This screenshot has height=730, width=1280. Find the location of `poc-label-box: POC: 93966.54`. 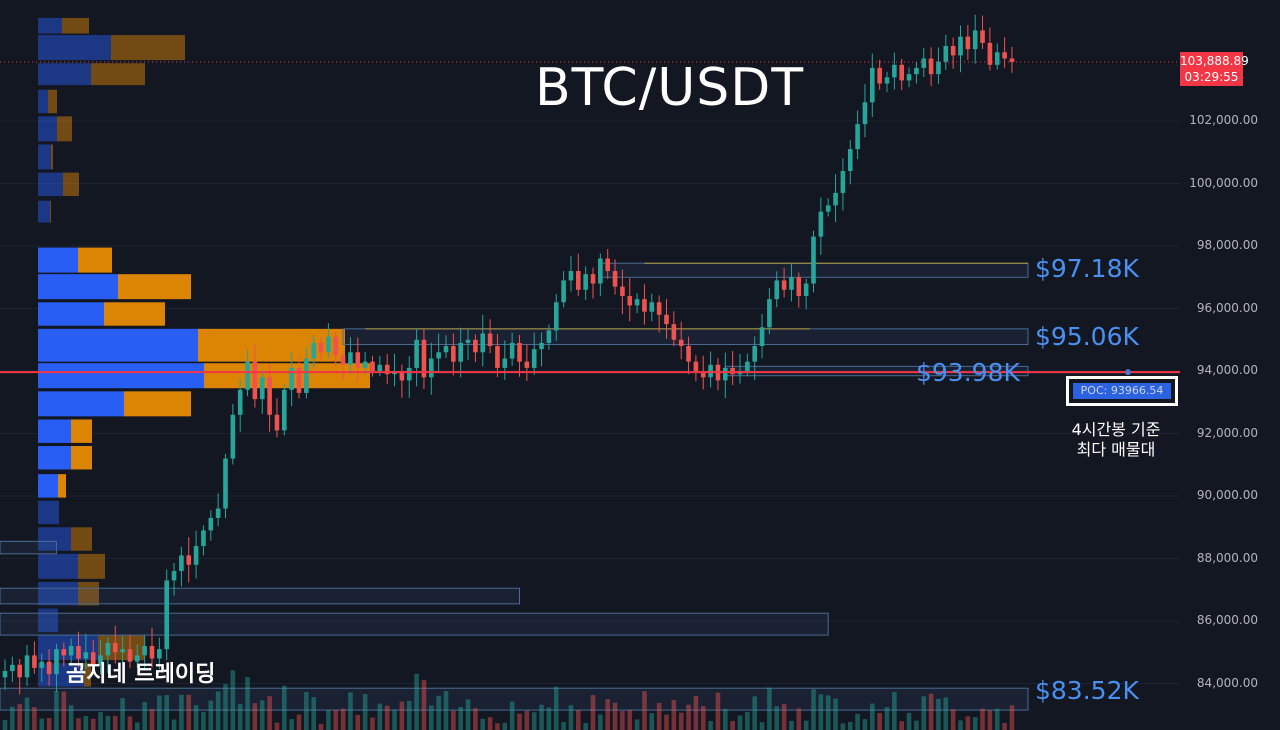

poc-label-box: POC: 93966.54 is located at coordinates (1122, 391).